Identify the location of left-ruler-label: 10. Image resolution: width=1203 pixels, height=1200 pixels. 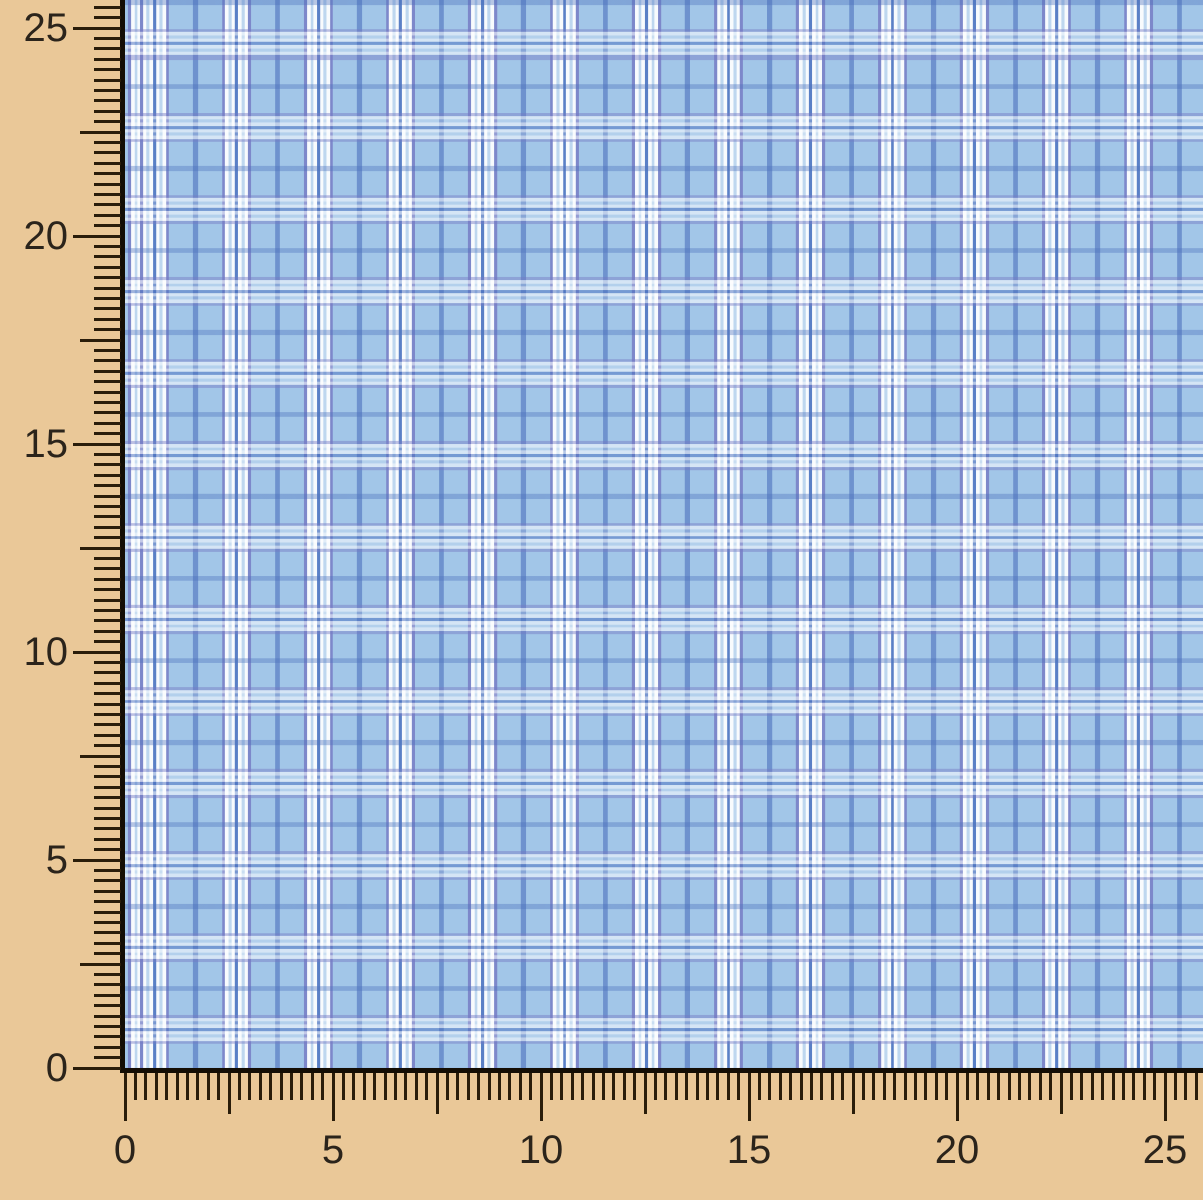
(46, 652).